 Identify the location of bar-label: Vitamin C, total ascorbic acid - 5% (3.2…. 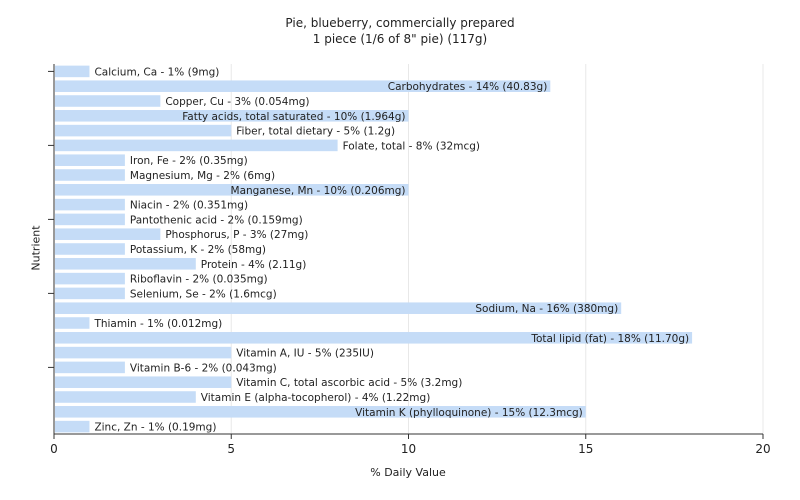
(349, 383).